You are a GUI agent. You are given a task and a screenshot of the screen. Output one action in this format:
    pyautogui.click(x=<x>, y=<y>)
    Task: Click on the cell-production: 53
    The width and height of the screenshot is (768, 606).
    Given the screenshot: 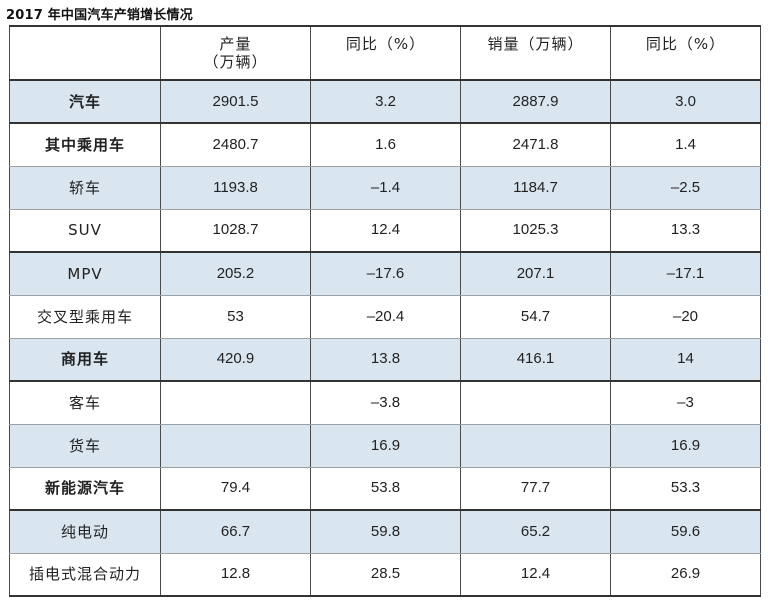 What is the action you would take?
    pyautogui.click(x=235, y=316)
    